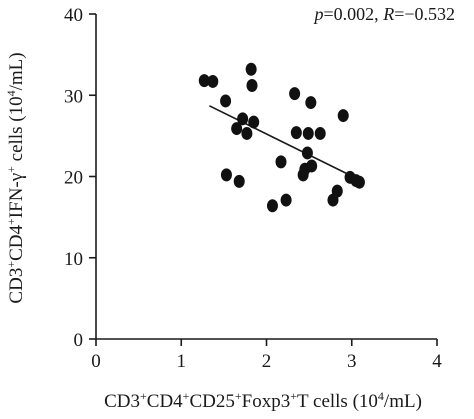 The image size is (474, 419). I want to click on r-symbol: R, so click(388, 14).